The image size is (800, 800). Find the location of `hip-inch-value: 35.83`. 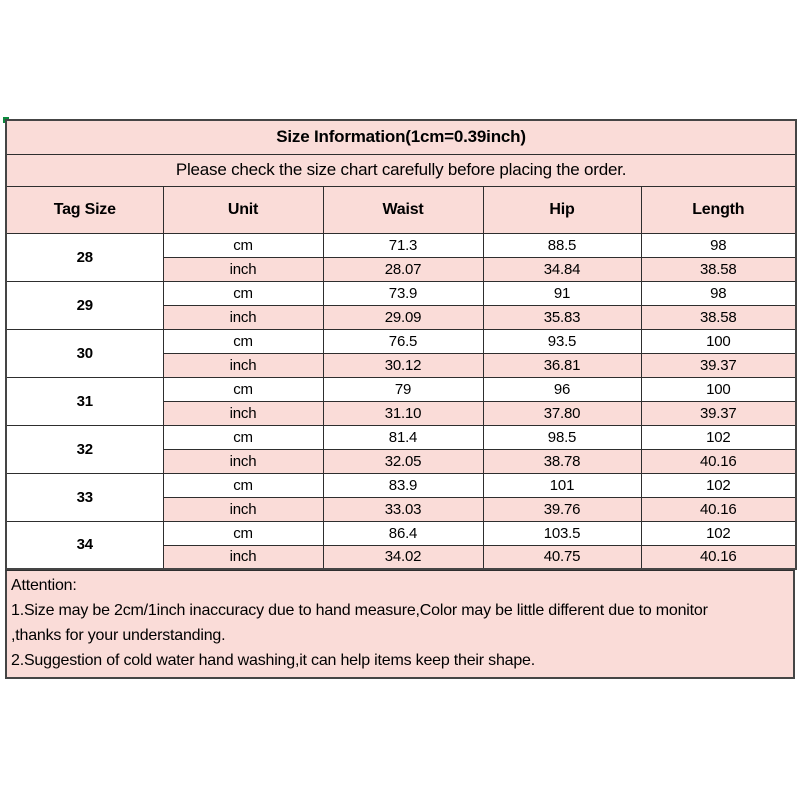

hip-inch-value: 35.83 is located at coordinates (562, 317).